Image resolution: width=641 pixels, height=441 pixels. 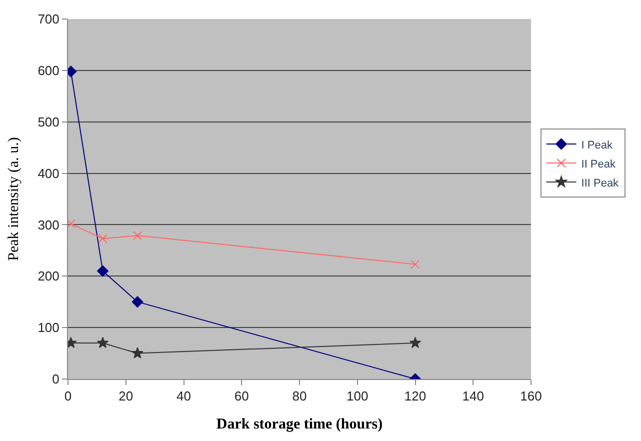 I want to click on x-tick-label: 160, so click(x=531, y=396).